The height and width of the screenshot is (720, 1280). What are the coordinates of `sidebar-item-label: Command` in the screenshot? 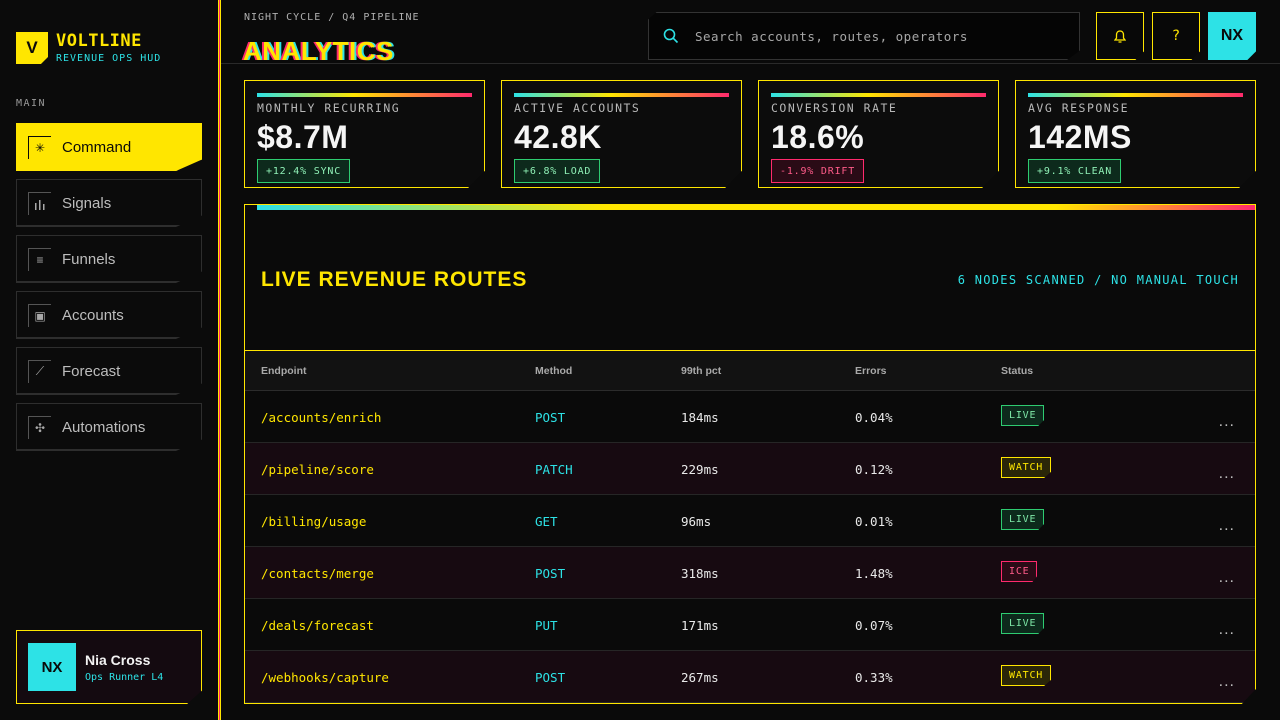 It's located at (97, 147).